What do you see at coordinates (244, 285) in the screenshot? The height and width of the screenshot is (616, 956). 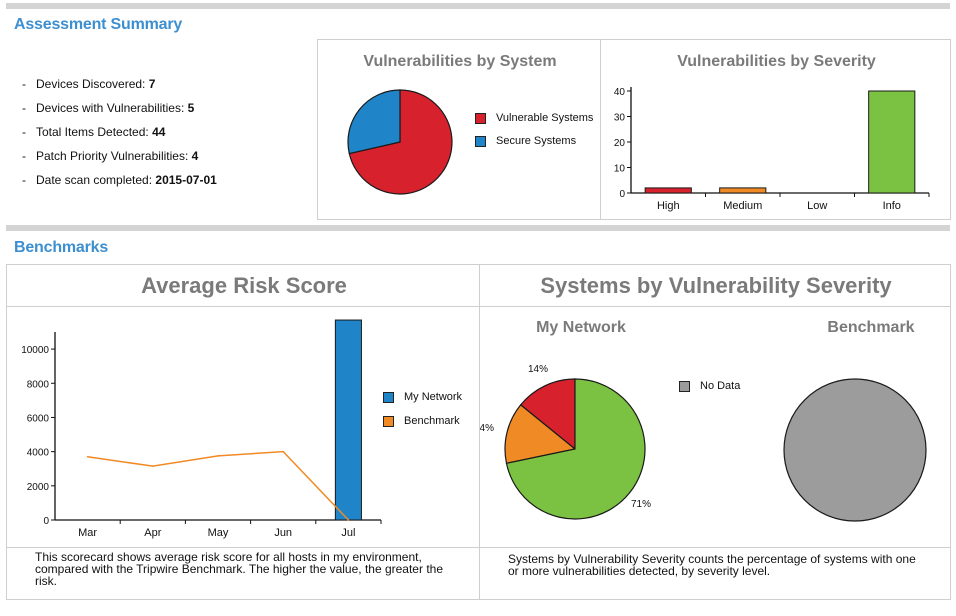 I see `risk-score-title: Average Risk Score` at bounding box center [244, 285].